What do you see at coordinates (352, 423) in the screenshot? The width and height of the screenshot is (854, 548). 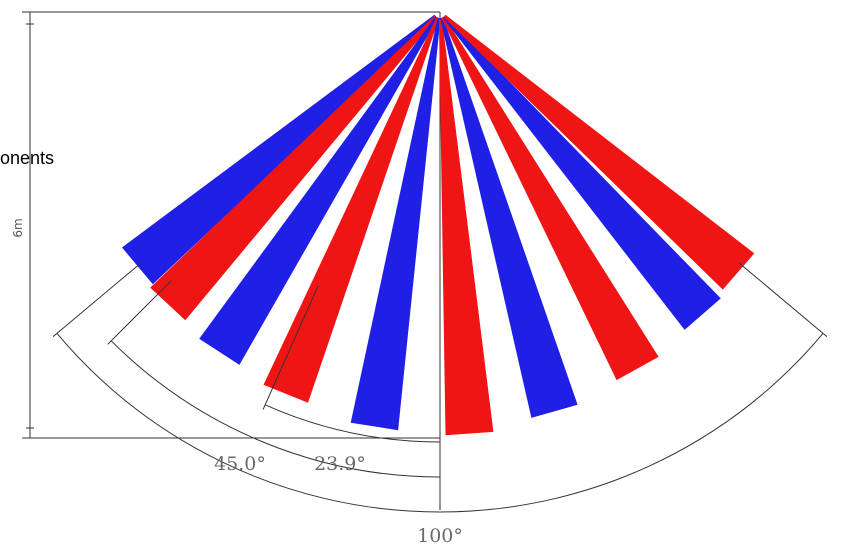 I see `arc-inner` at bounding box center [352, 423].